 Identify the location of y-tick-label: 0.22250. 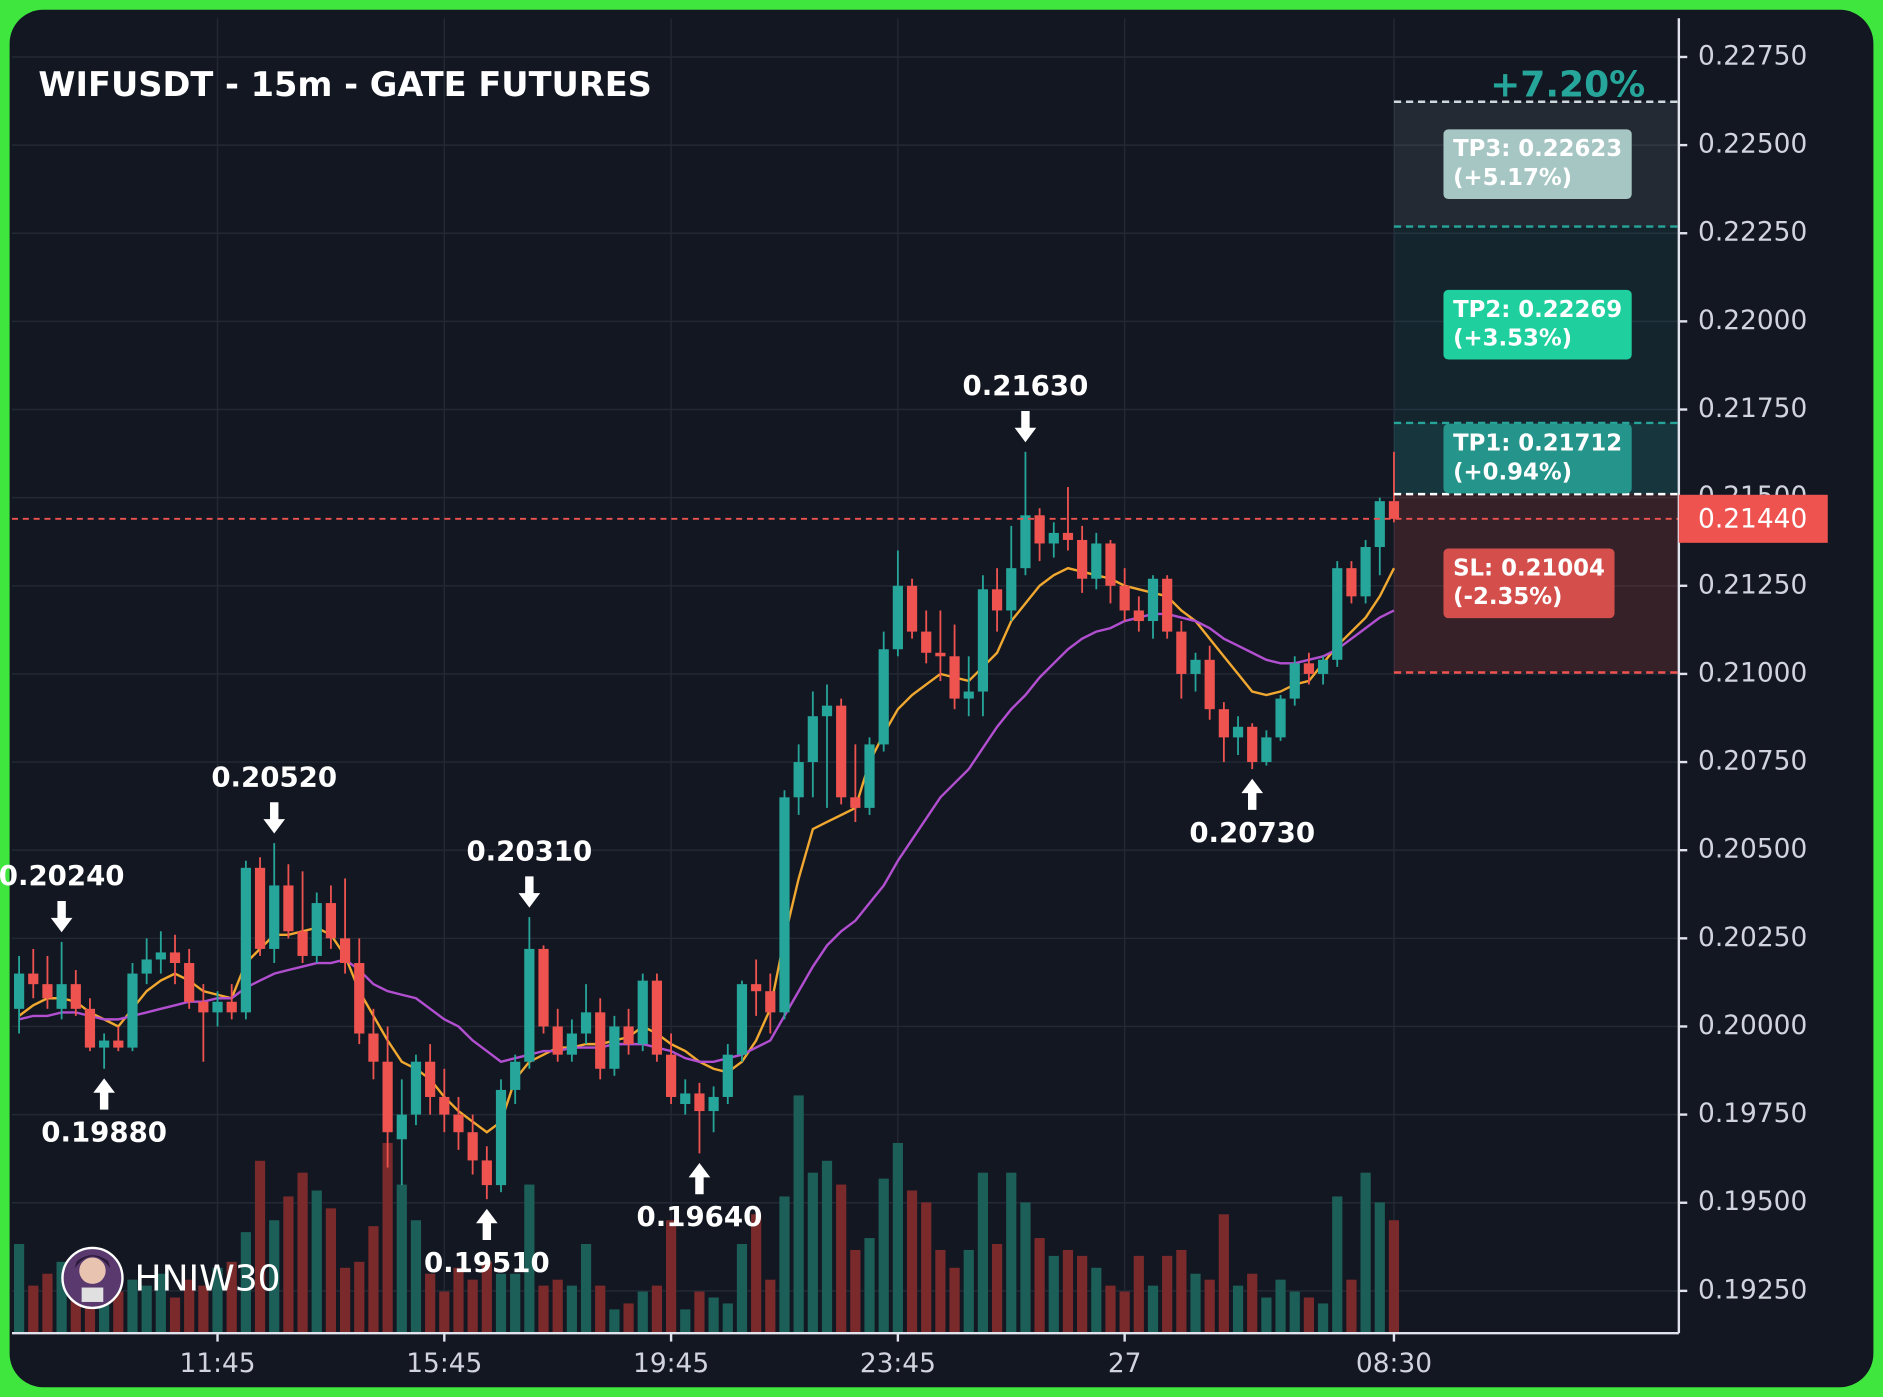
(1752, 232).